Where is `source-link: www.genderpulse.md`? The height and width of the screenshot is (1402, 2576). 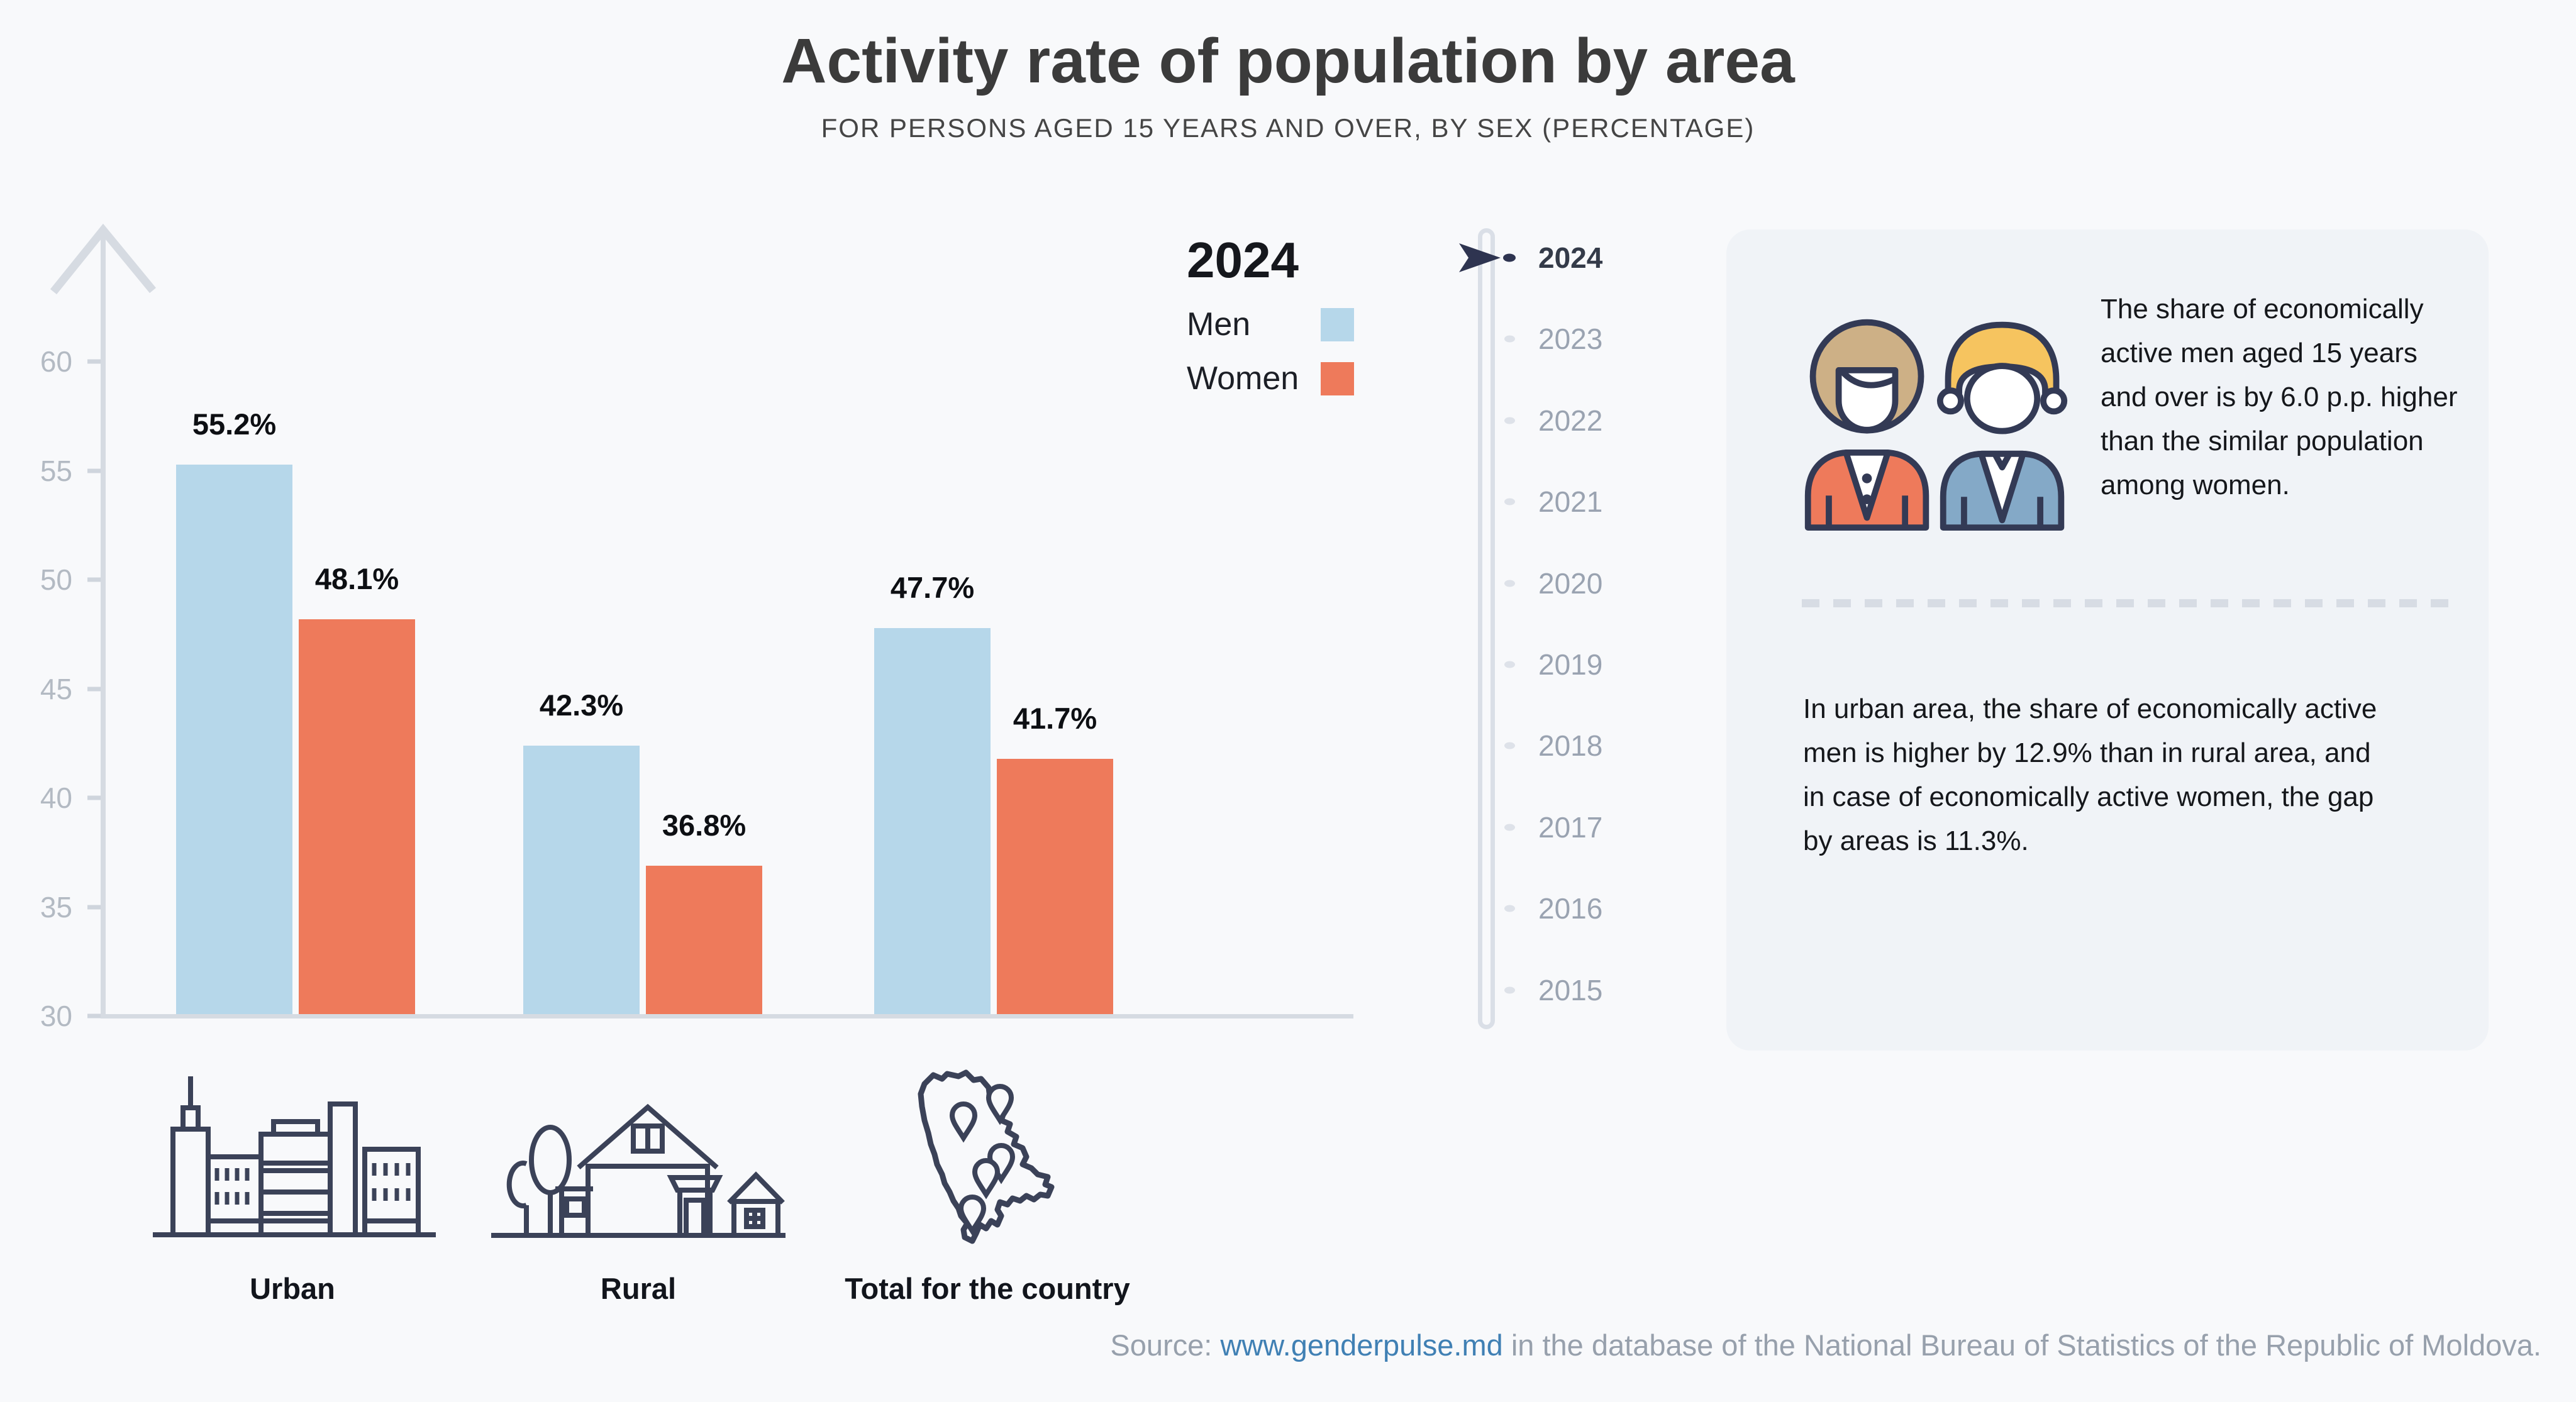
source-link: www.genderpulse.md is located at coordinates (1361, 1345).